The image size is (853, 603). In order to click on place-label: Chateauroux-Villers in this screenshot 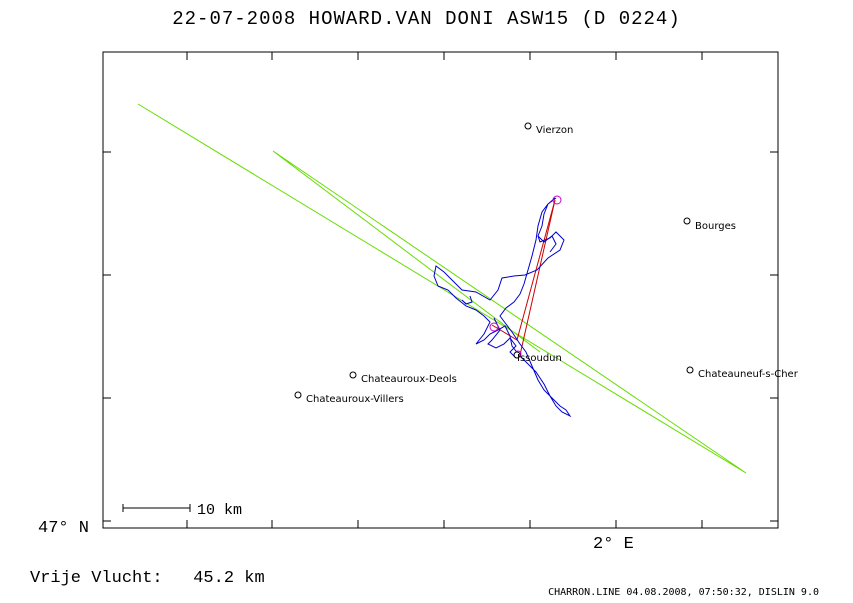, I will do `click(355, 399)`.